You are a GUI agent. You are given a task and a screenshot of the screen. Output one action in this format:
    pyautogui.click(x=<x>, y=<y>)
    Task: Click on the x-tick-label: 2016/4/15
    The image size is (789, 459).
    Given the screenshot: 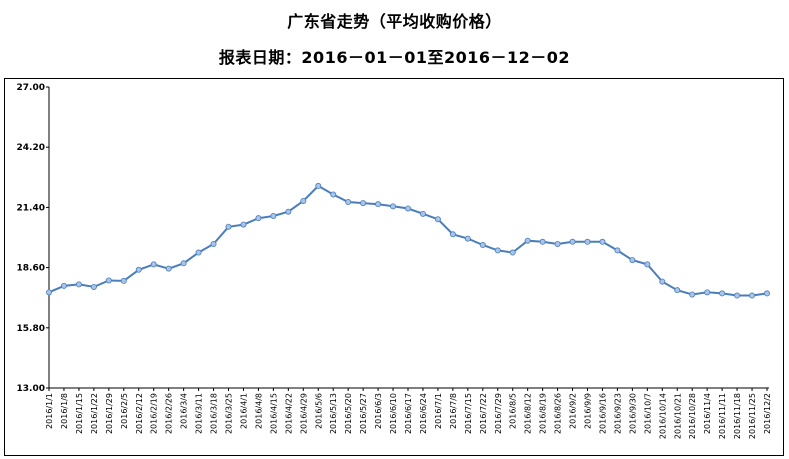 What is the action you would take?
    pyautogui.click(x=273, y=413)
    